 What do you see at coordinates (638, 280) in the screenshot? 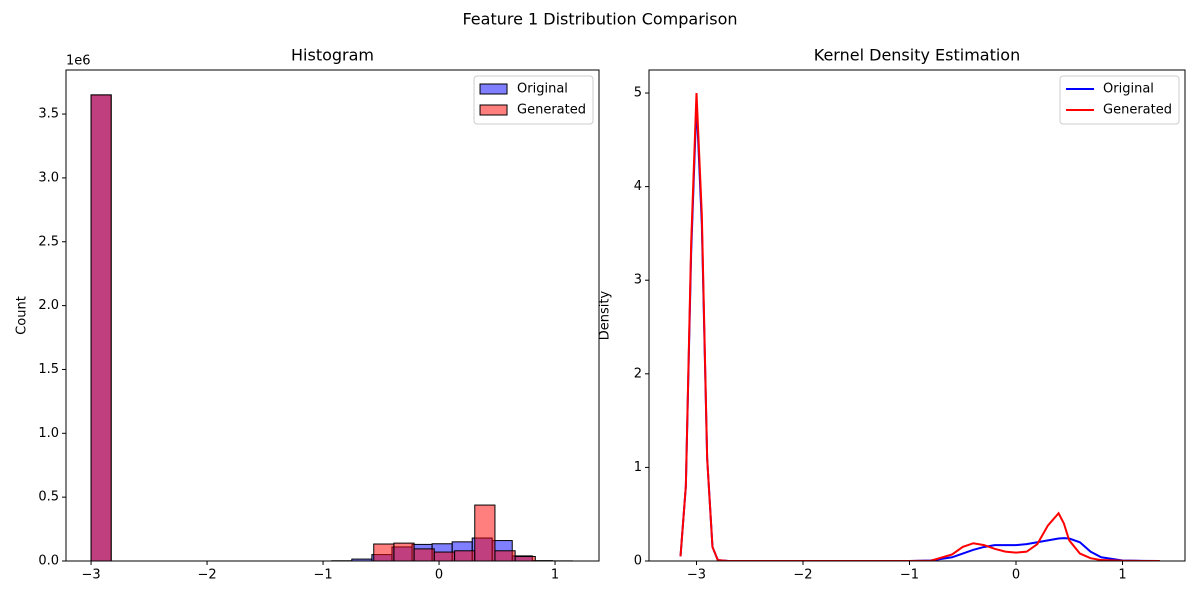
I see `y-tick-label: 3` at bounding box center [638, 280].